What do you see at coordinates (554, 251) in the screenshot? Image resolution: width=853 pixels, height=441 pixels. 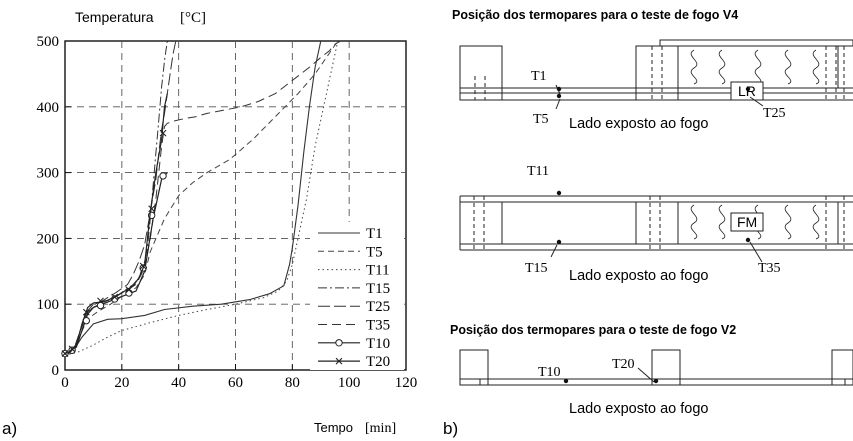 I see `leader-t15` at bounding box center [554, 251].